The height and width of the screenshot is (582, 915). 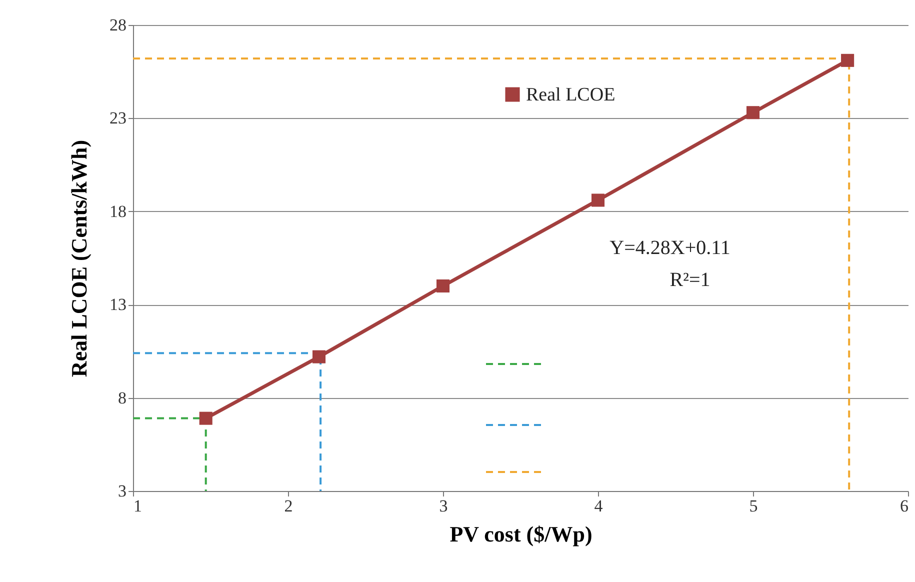 I want to click on x-axis-title: PV cost ($/Wp), so click(x=521, y=534).